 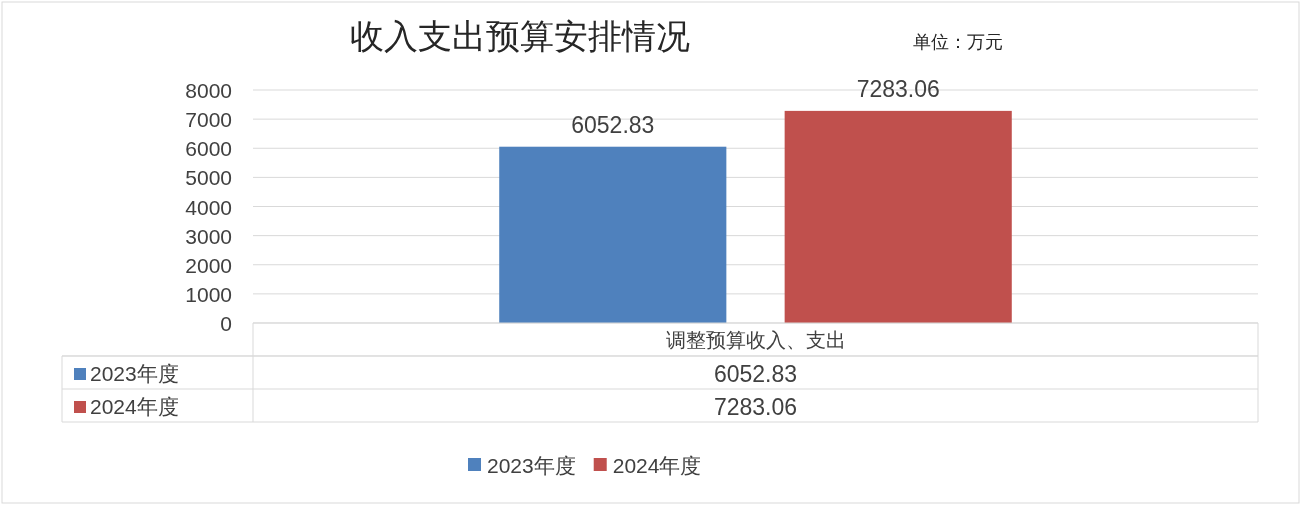 I want to click on y-tick-label: 3000, so click(x=208, y=236).